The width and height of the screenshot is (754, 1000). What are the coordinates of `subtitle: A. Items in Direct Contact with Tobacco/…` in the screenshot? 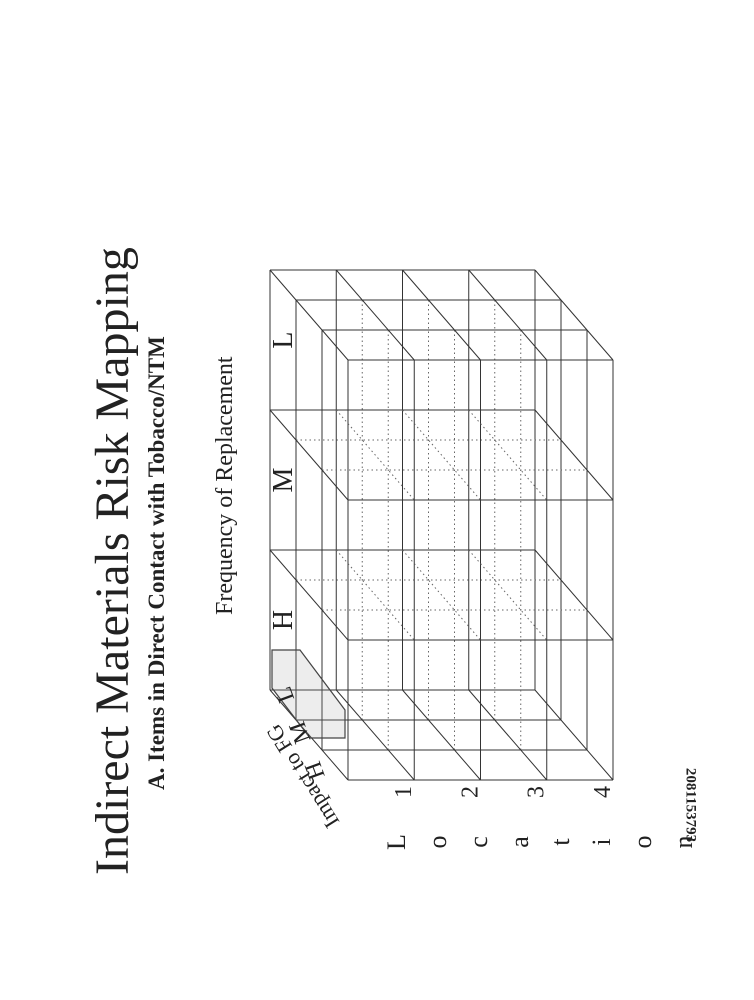 It's located at (156, 563).